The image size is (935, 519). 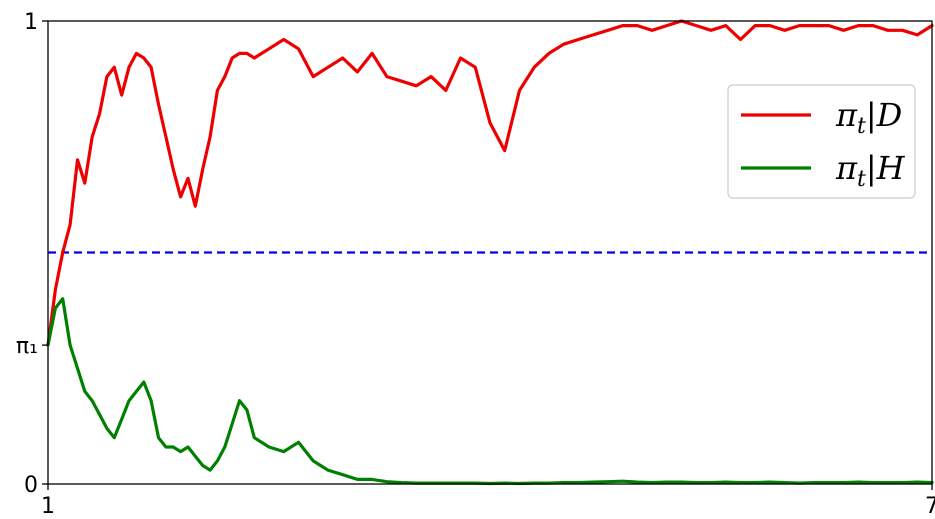 What do you see at coordinates (27, 346) in the screenshot?
I see `y-tick-label-2: π₁` at bounding box center [27, 346].